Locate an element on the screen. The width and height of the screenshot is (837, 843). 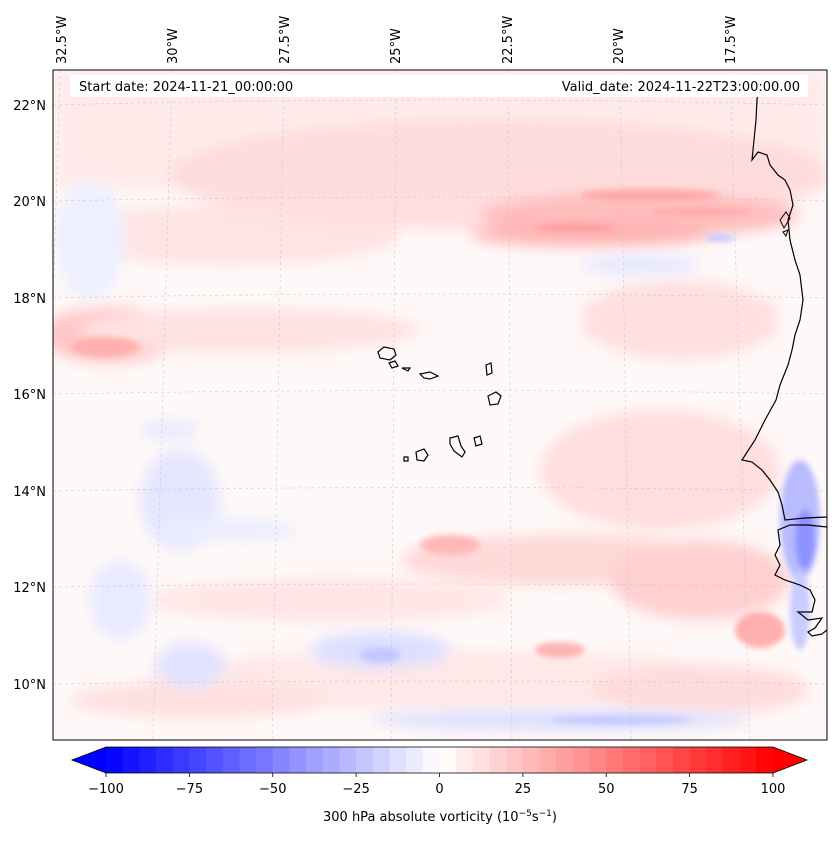
lon-label-22-5w: 22.5°W is located at coordinates (508, 40).